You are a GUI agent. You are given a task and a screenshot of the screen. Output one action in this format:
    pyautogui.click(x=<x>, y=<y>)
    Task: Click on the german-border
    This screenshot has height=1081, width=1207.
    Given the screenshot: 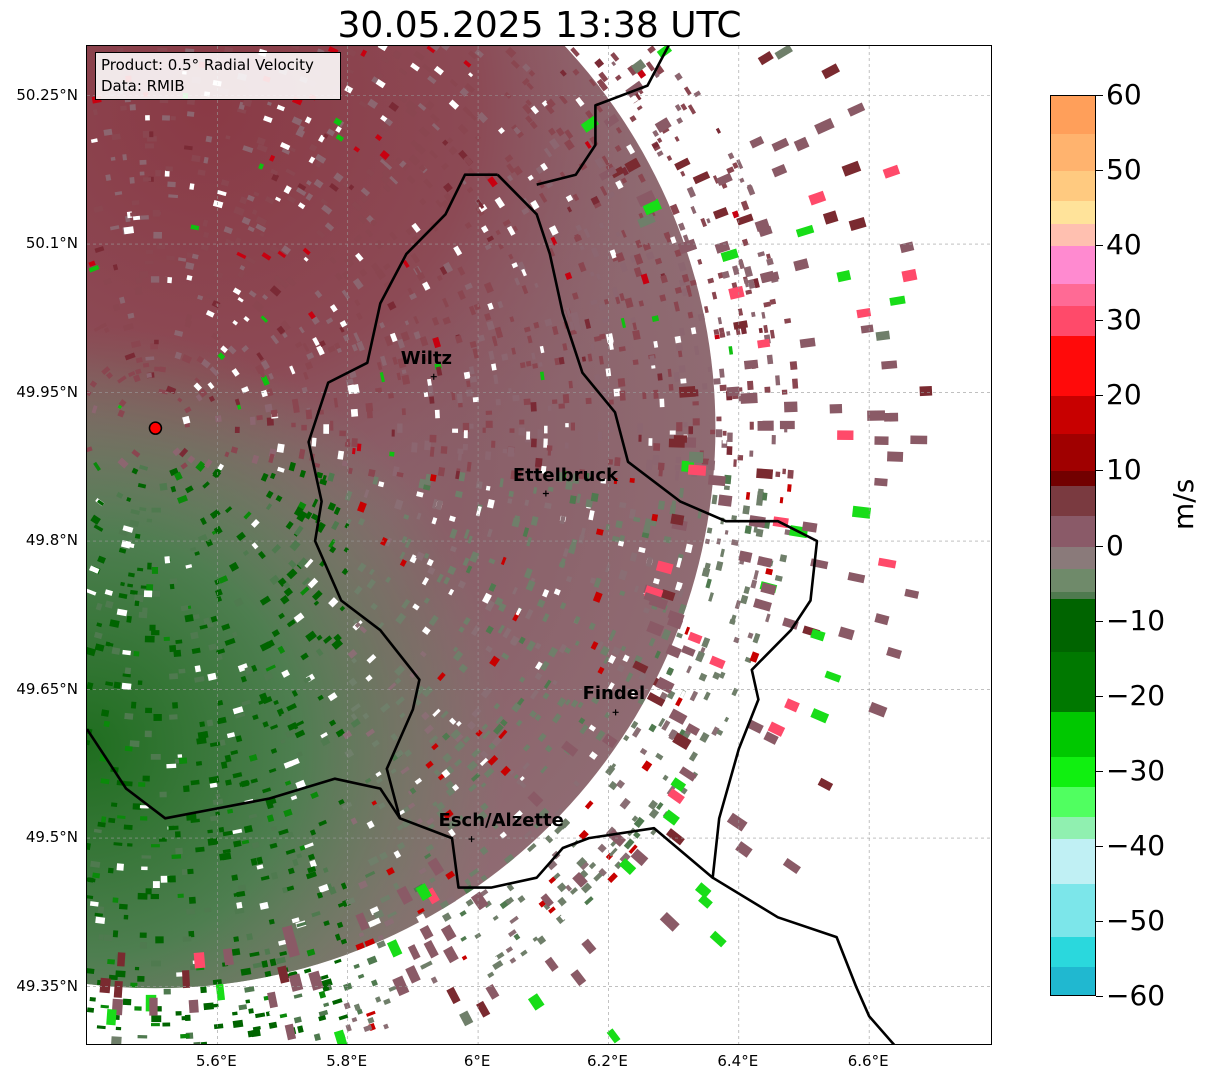 What is the action you would take?
    pyautogui.click(x=603, y=116)
    